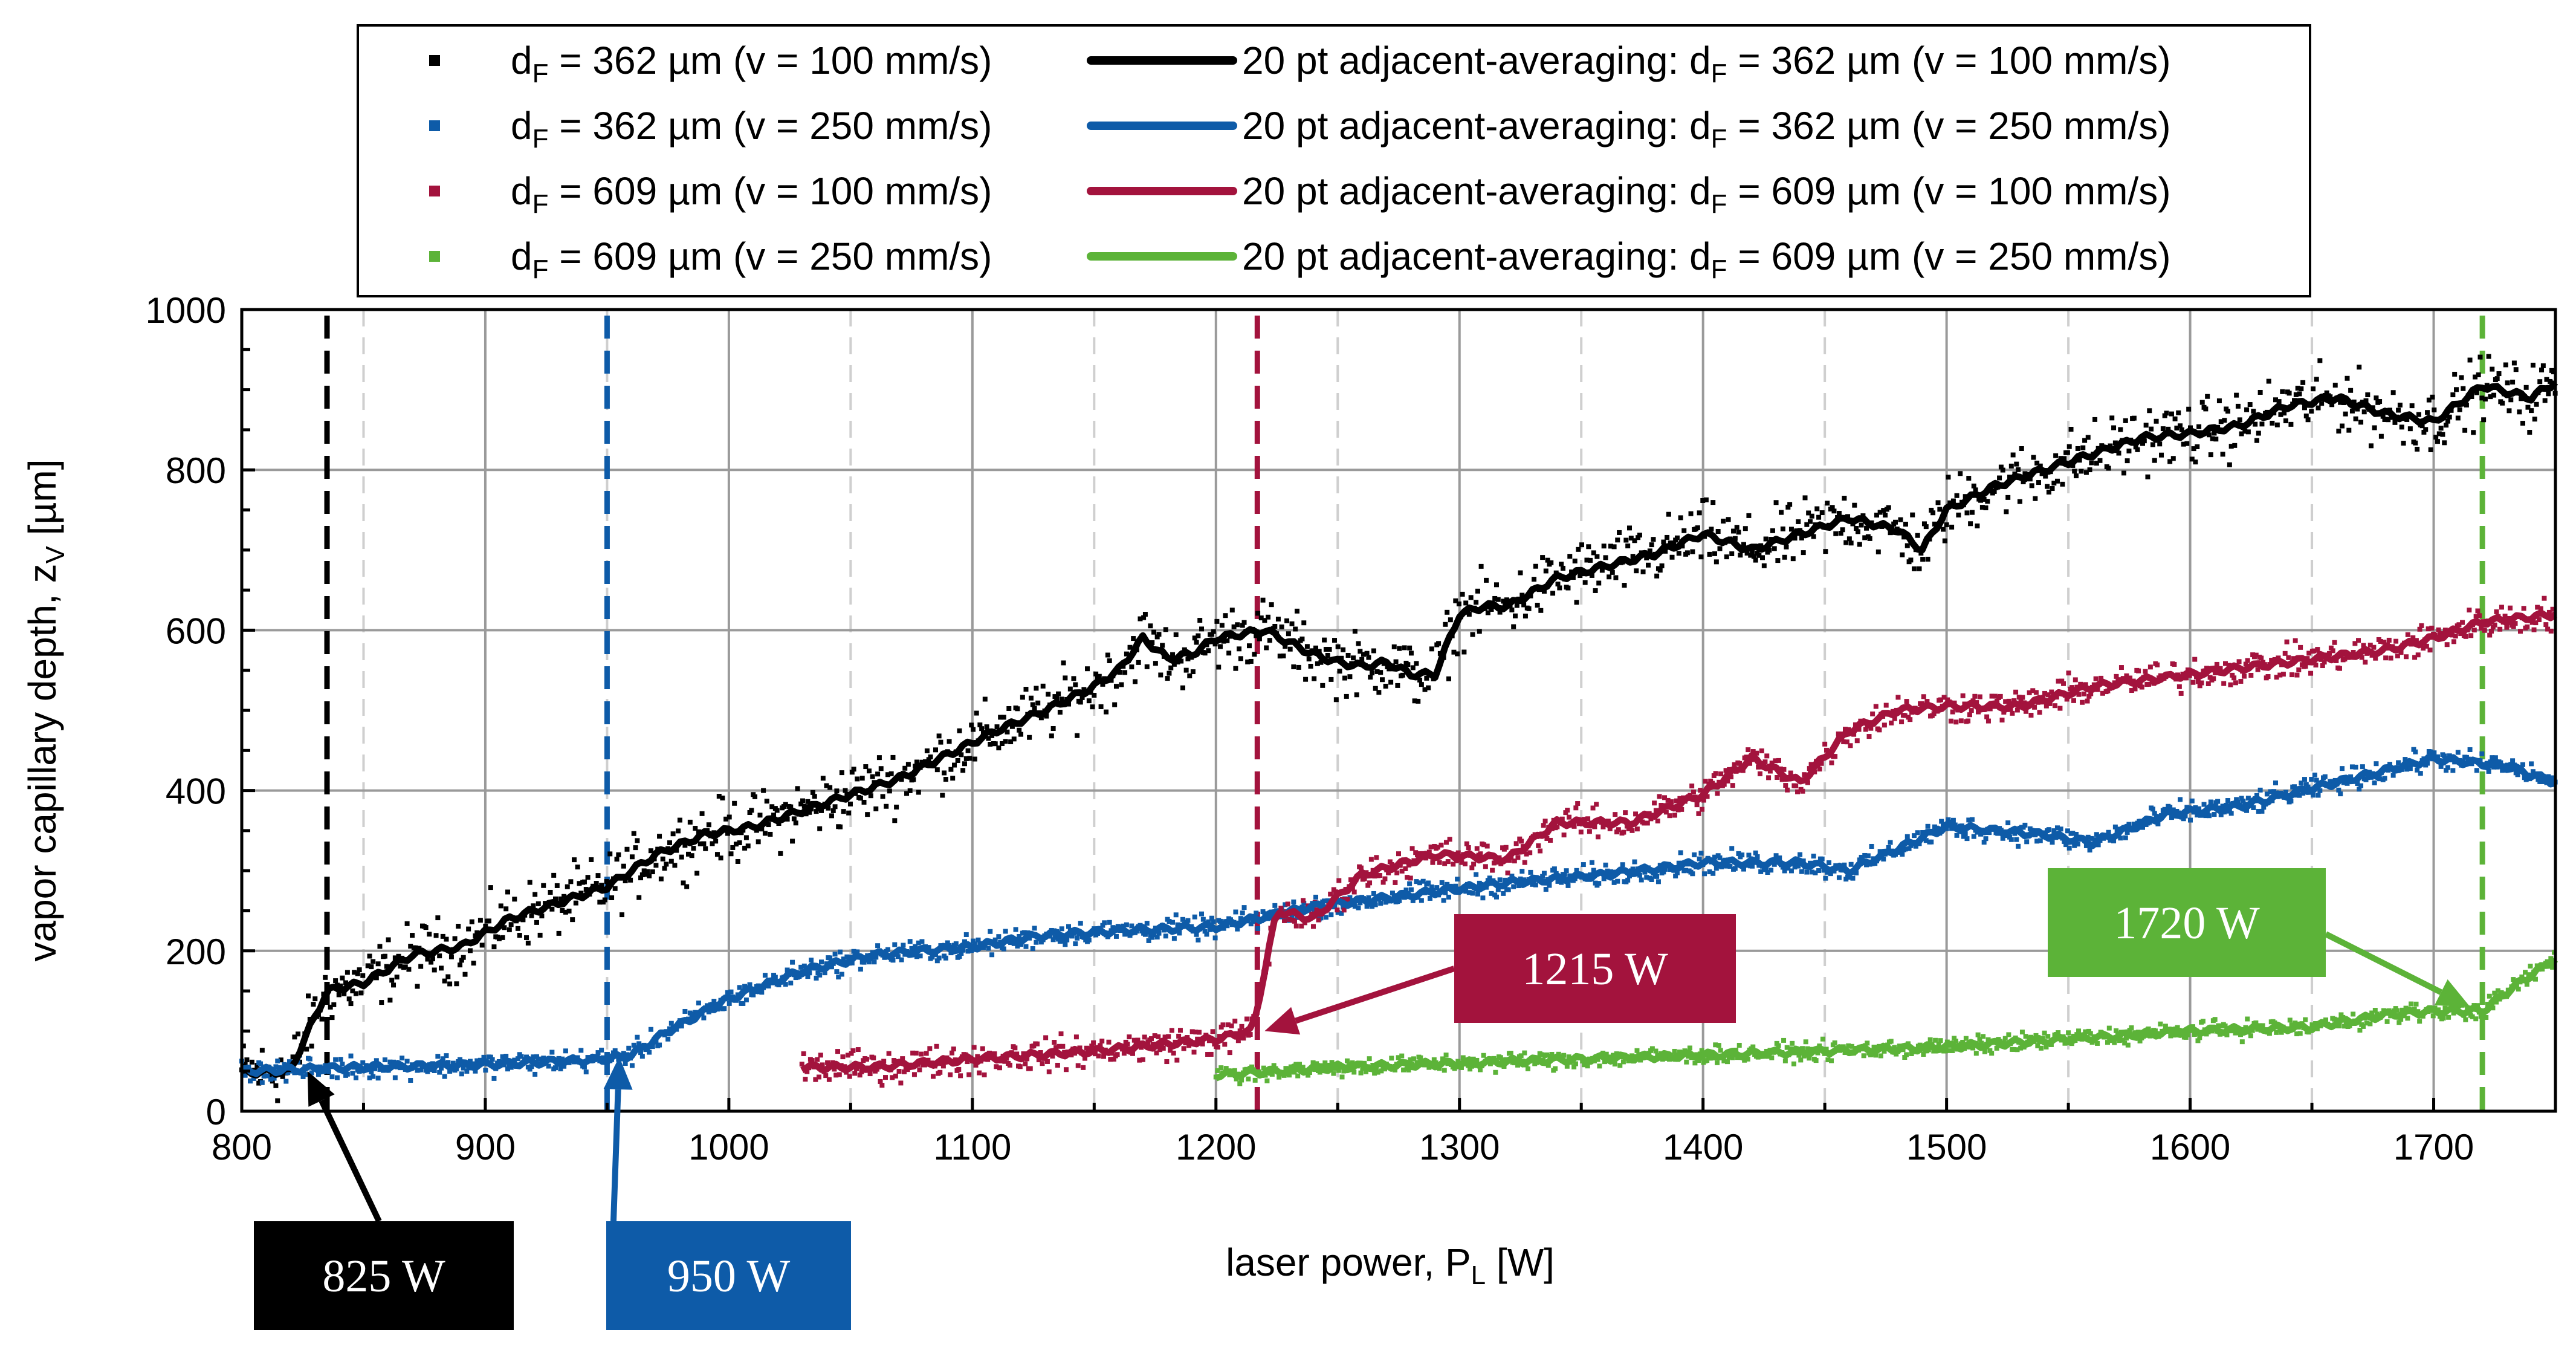 This screenshot has height=1350, width=2576. Describe the element at coordinates (196, 952) in the screenshot. I see `y-tick-label: 200` at that location.